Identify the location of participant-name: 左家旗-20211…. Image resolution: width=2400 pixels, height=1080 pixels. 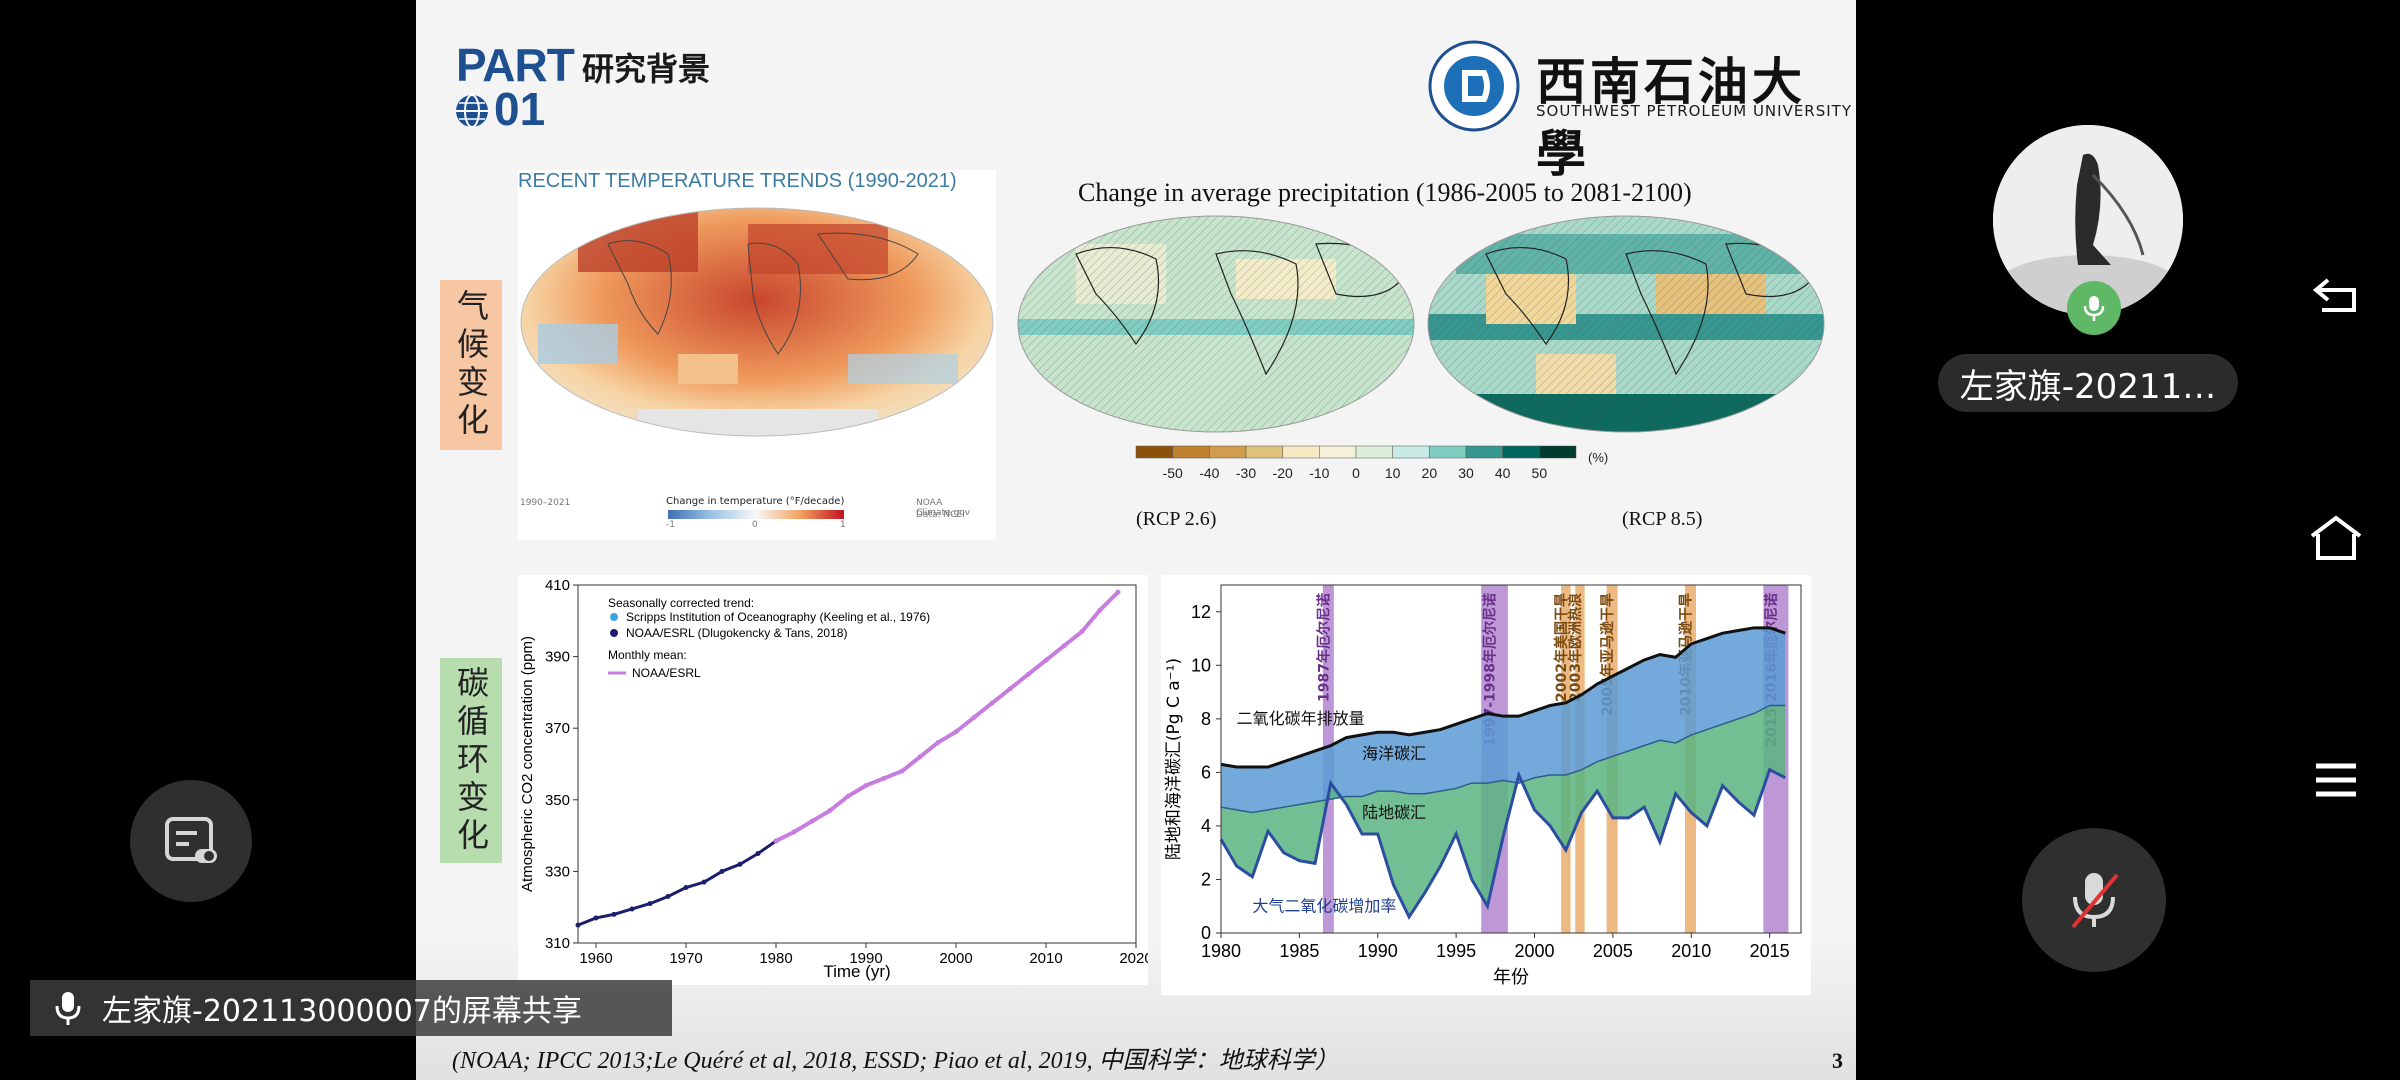
(2088, 386).